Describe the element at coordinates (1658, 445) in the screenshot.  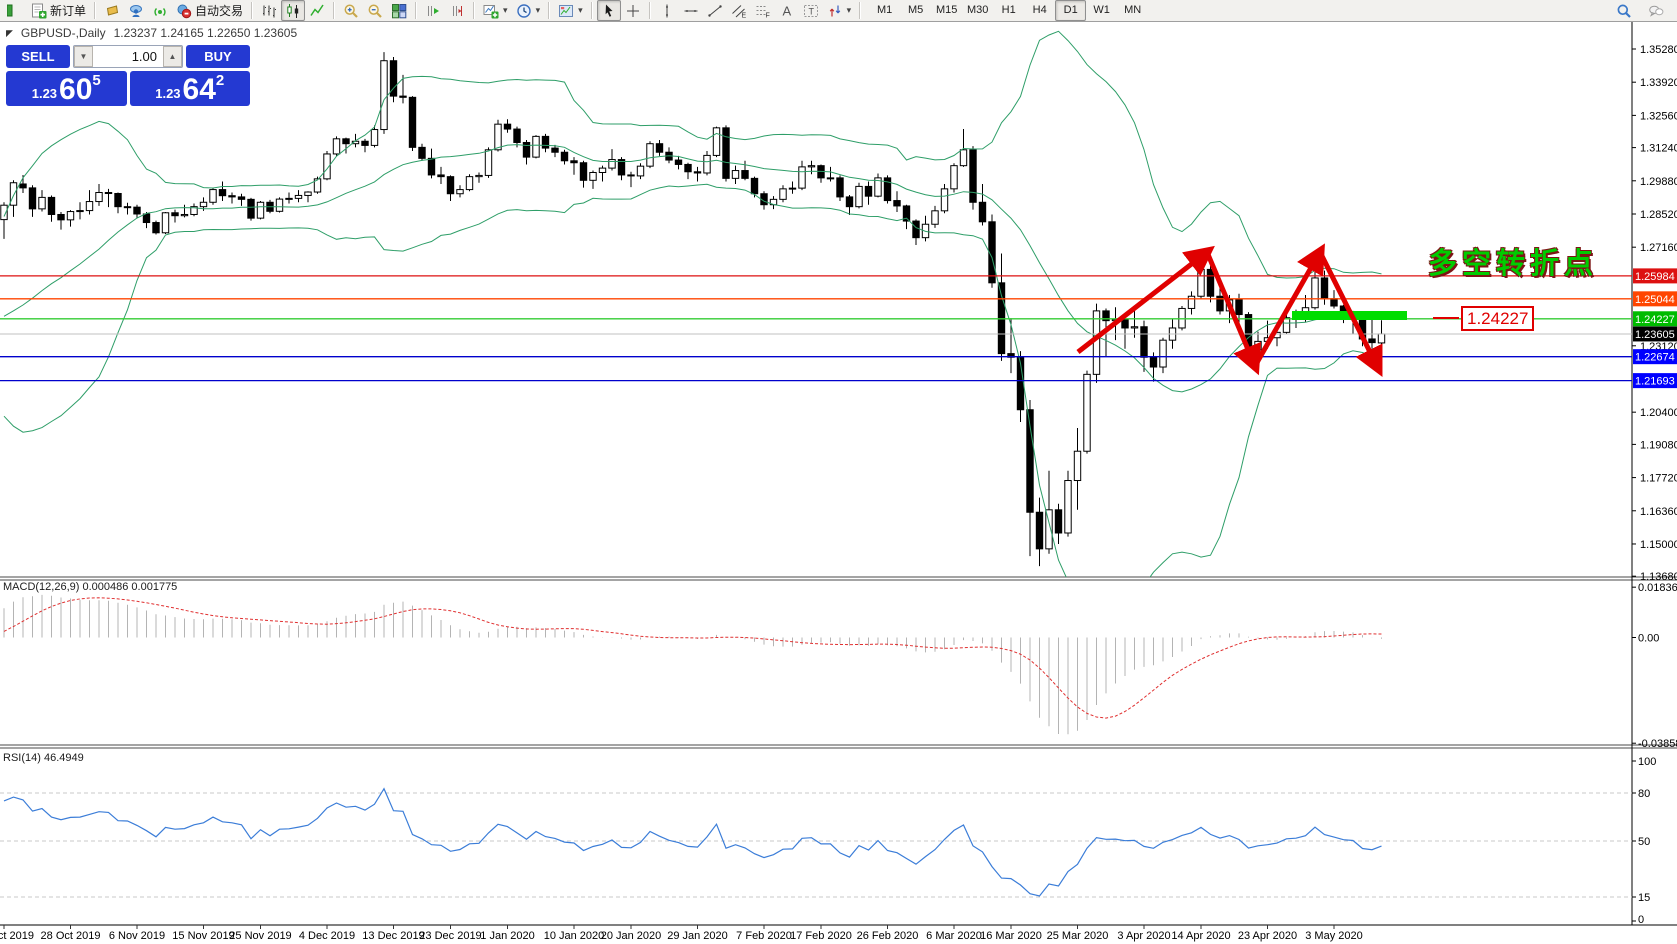
I see `svg-text: 1.19080` at that location.